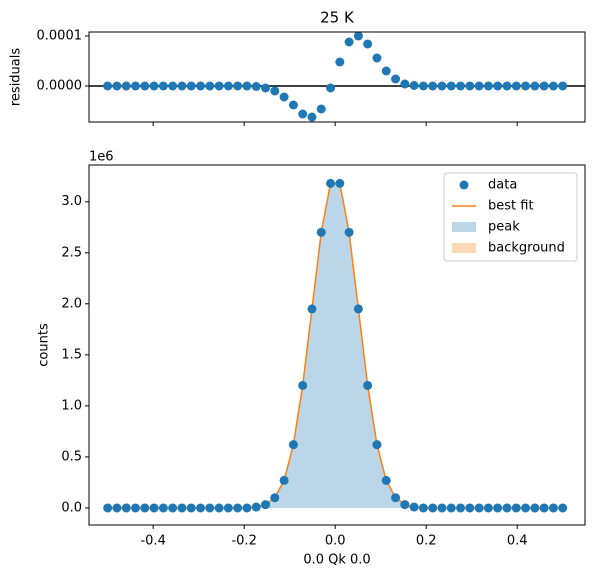  I want to click on y-tick-label: 2.0, so click(71, 303).